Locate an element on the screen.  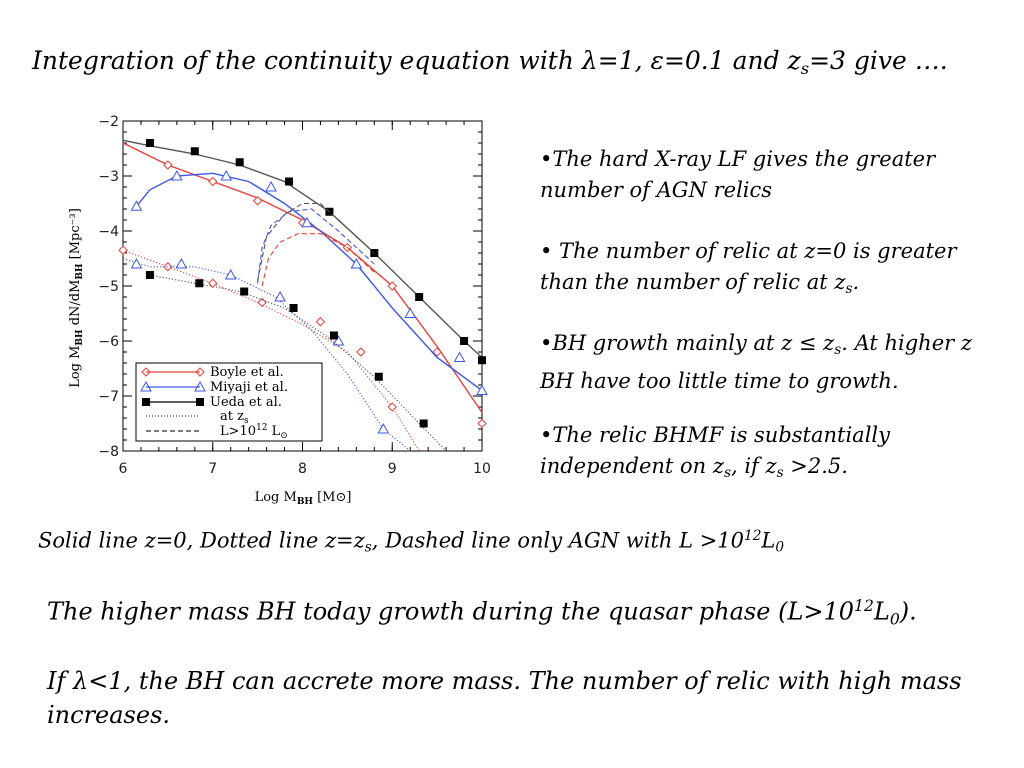
y-tick-label: −7 is located at coordinates (108, 397).